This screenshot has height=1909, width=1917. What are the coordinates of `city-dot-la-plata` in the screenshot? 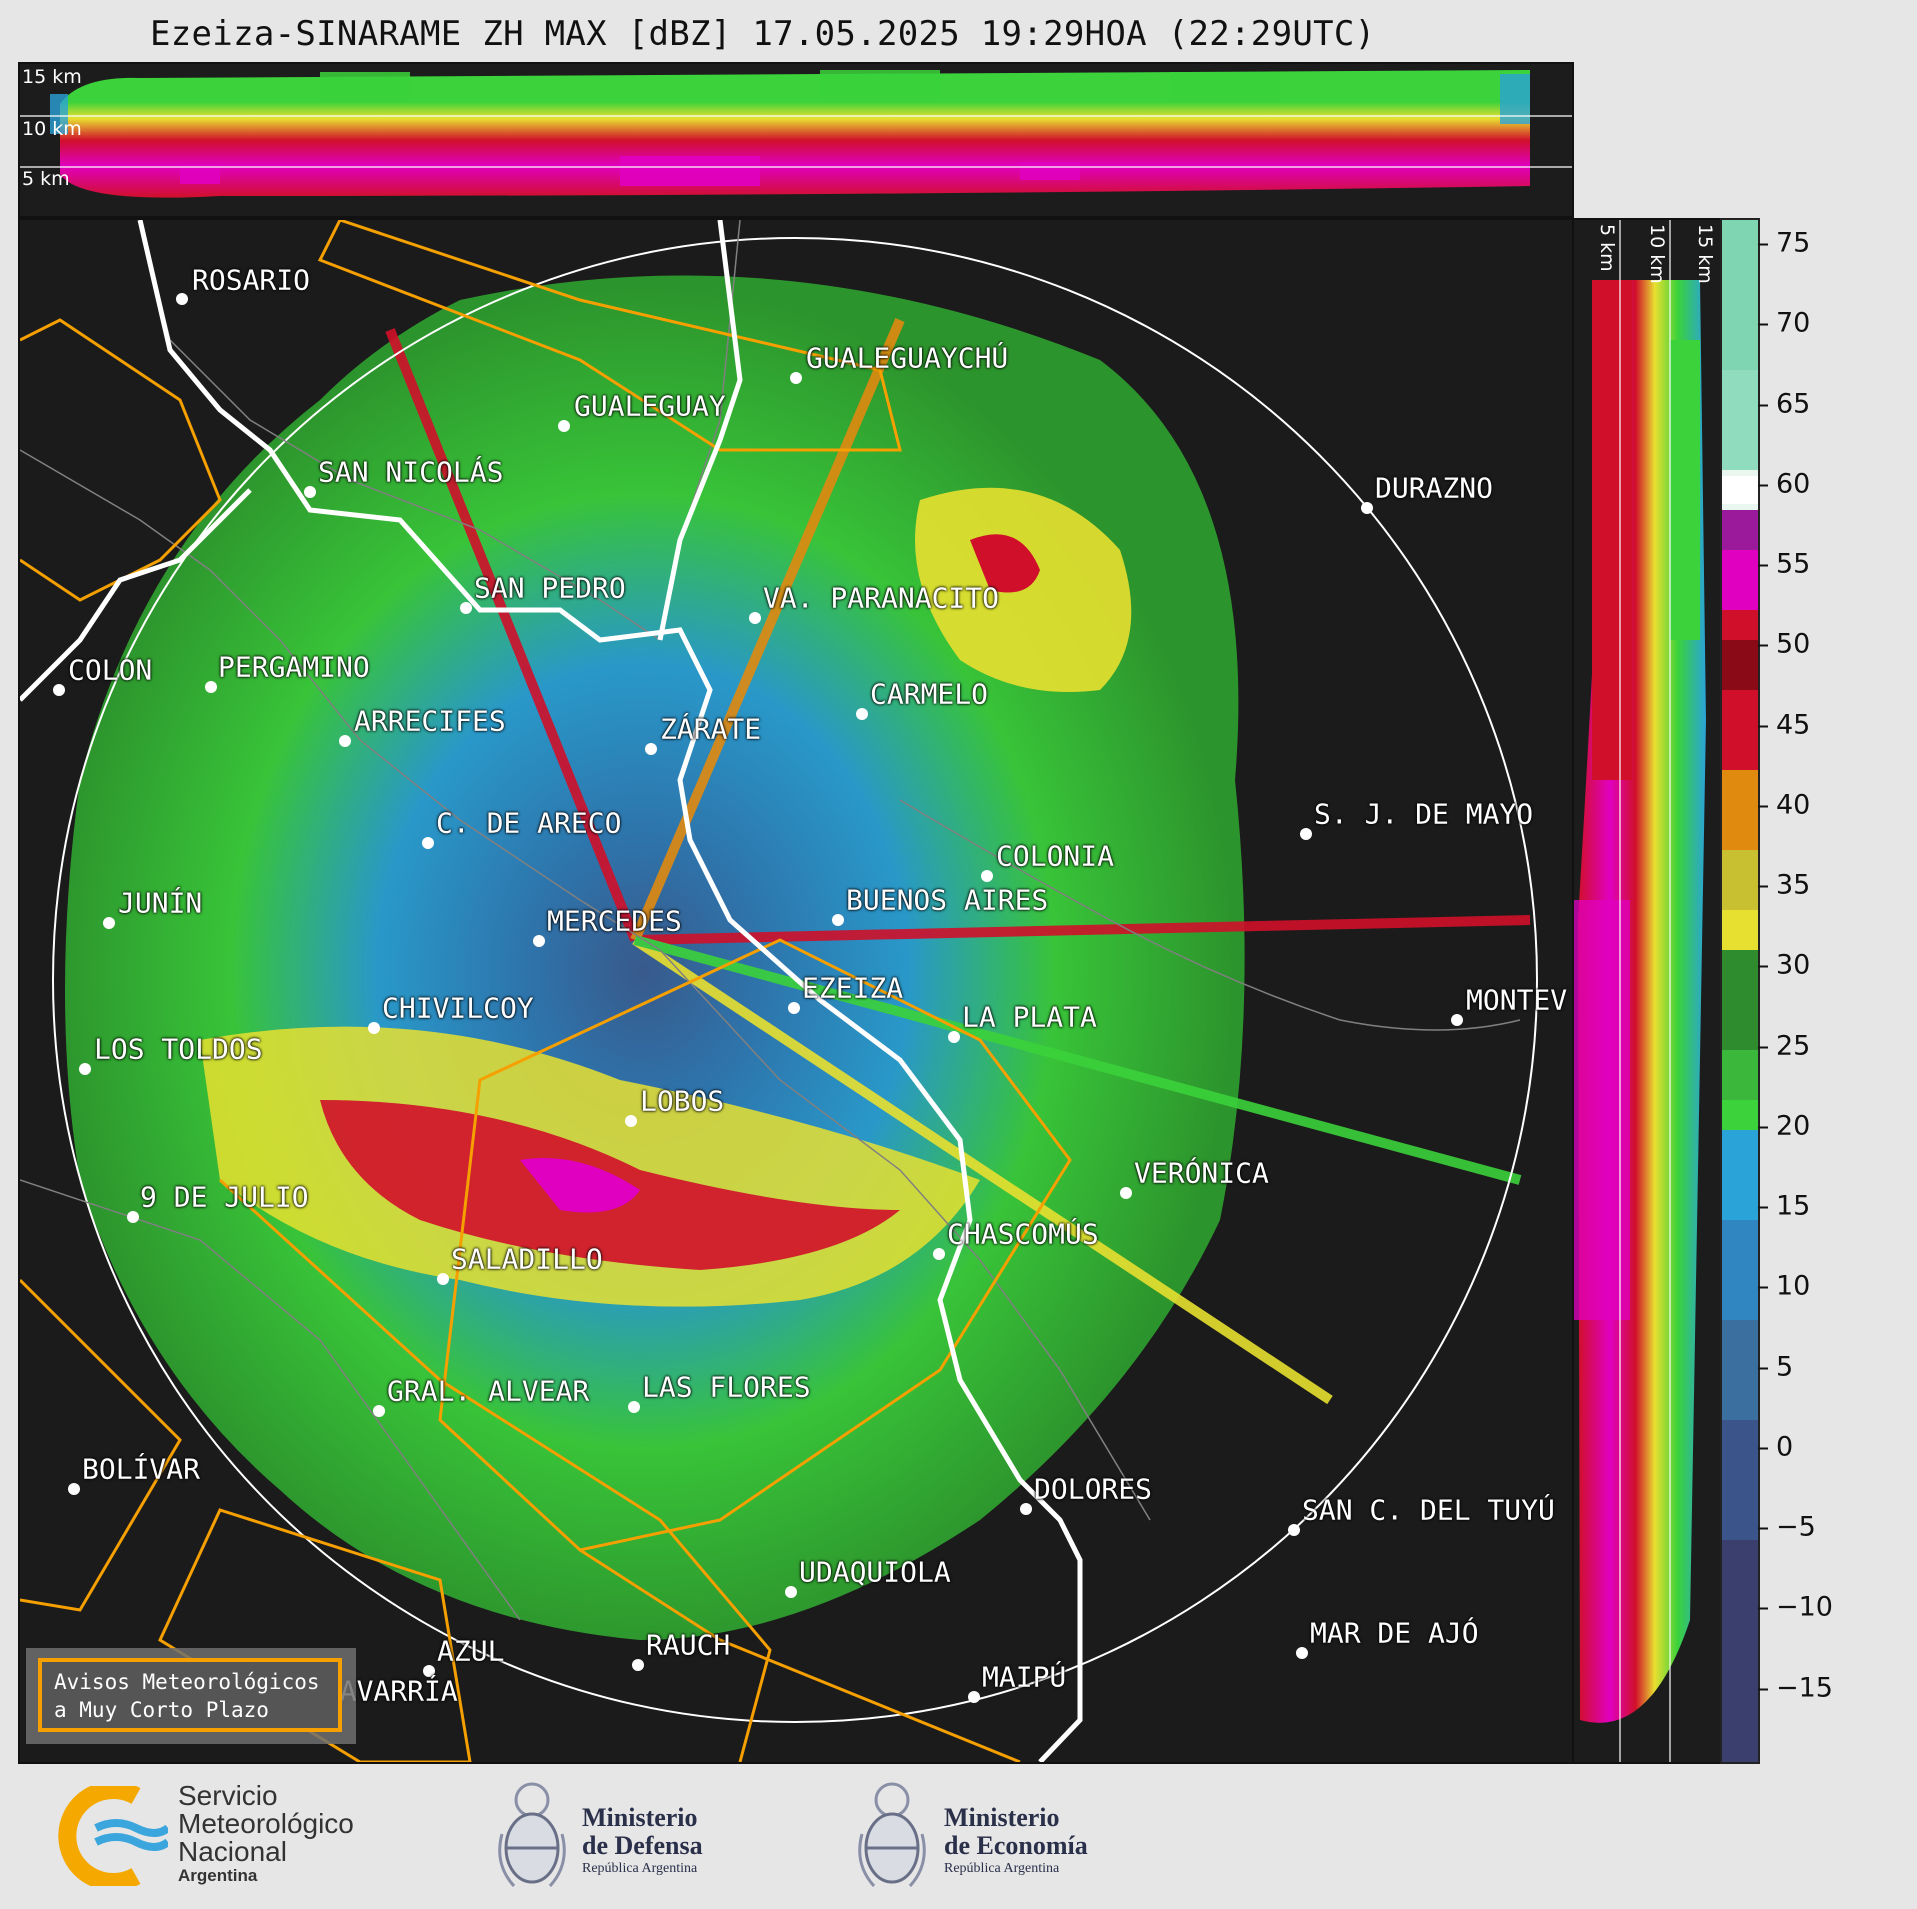 It's located at (954, 1037).